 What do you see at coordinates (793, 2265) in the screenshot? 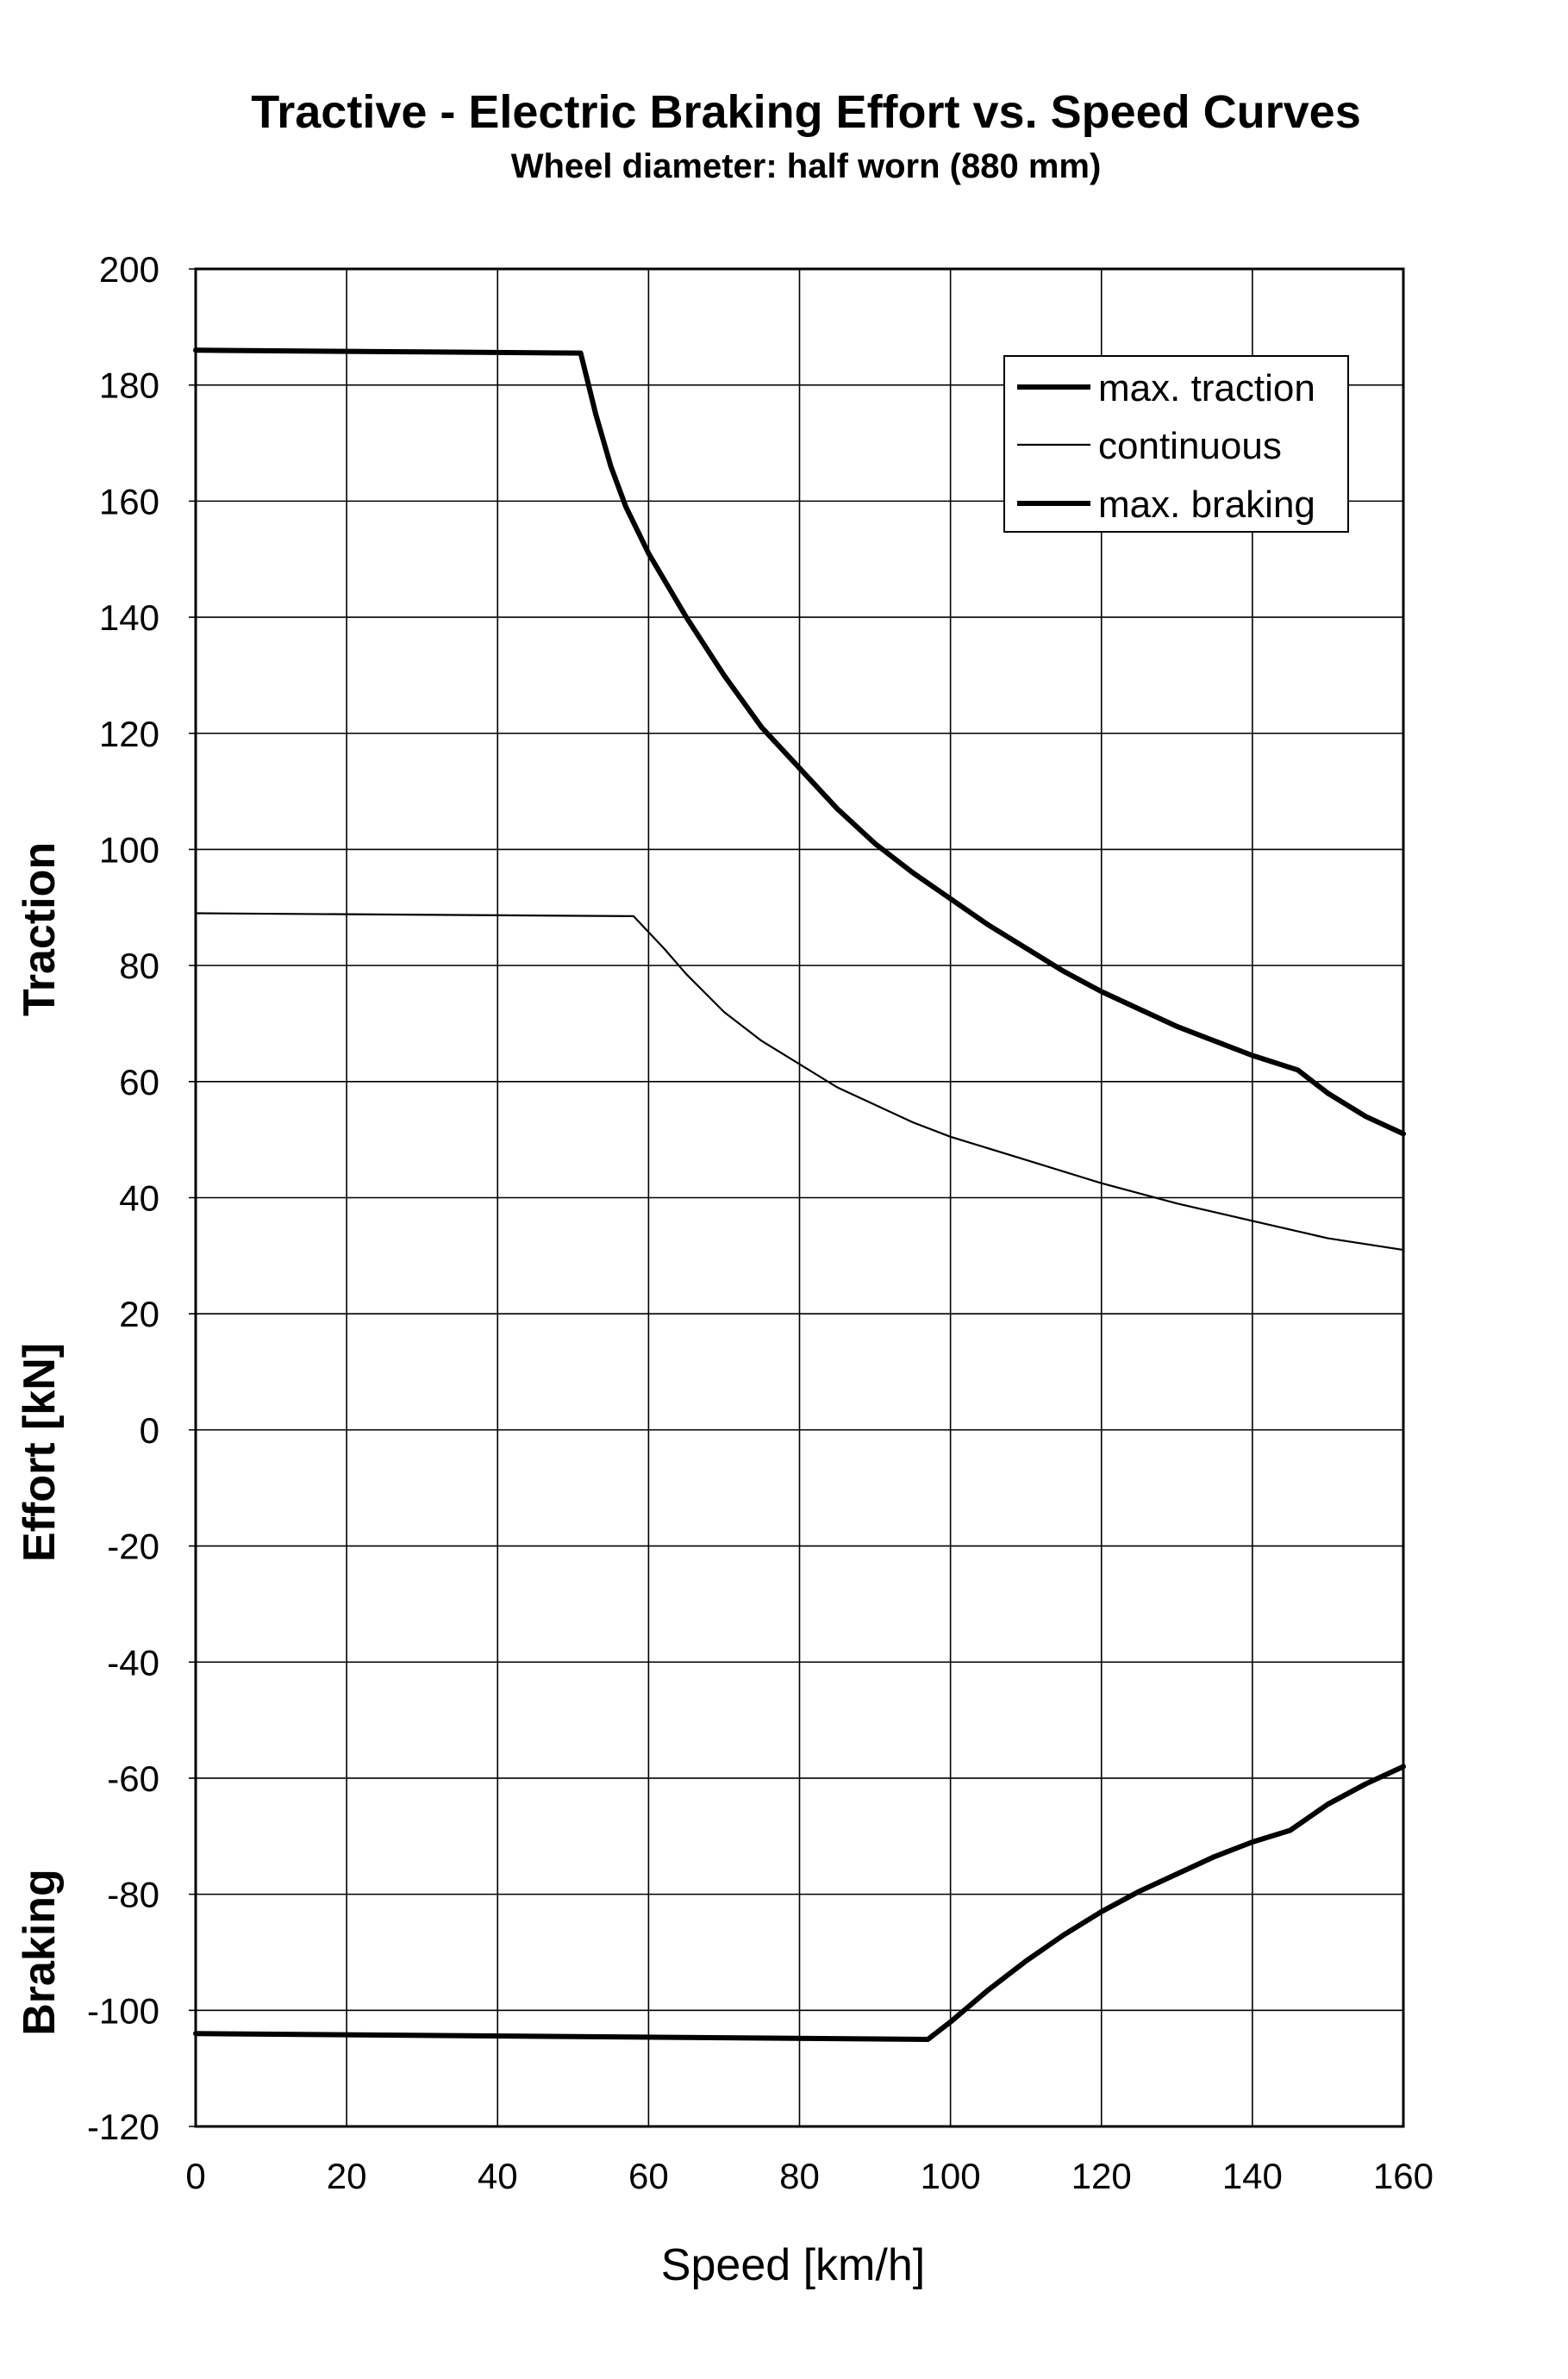
I see `x-axis-label: Speed [km/h]` at bounding box center [793, 2265].